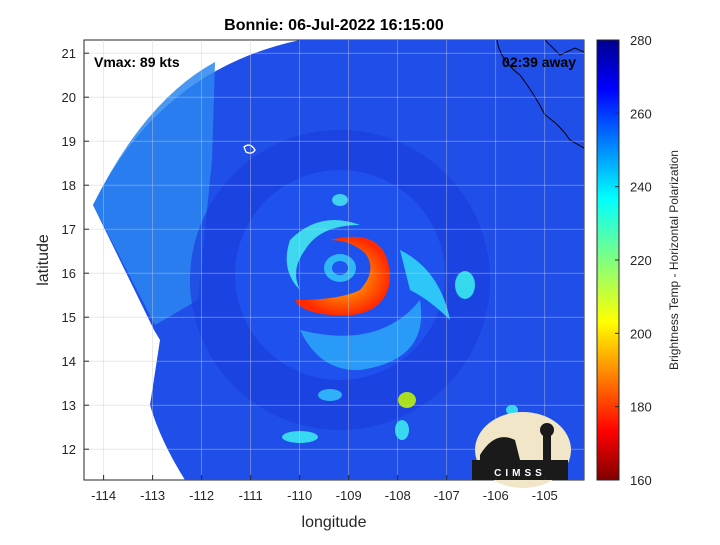 This screenshot has height=545, width=720. What do you see at coordinates (69, 273) in the screenshot?
I see `y-tick-label: 16` at bounding box center [69, 273].